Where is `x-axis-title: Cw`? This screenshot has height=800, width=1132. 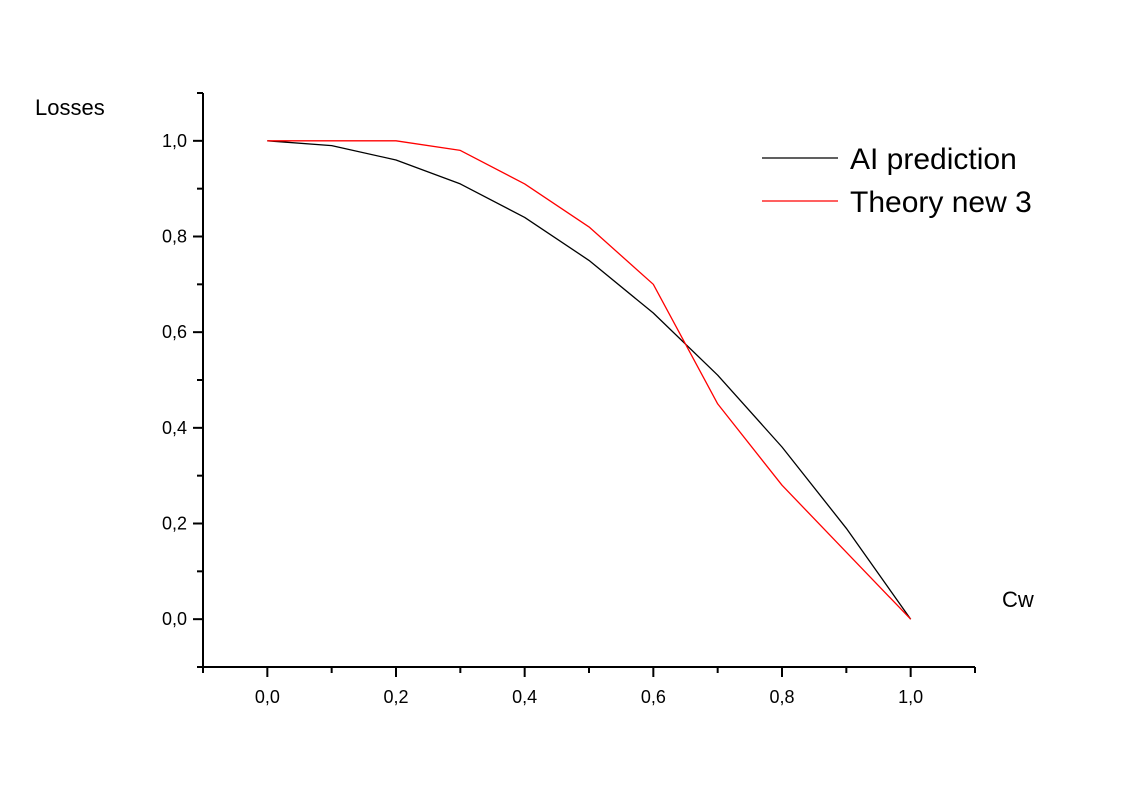 x-axis-title: Cw is located at coordinates (1018, 599).